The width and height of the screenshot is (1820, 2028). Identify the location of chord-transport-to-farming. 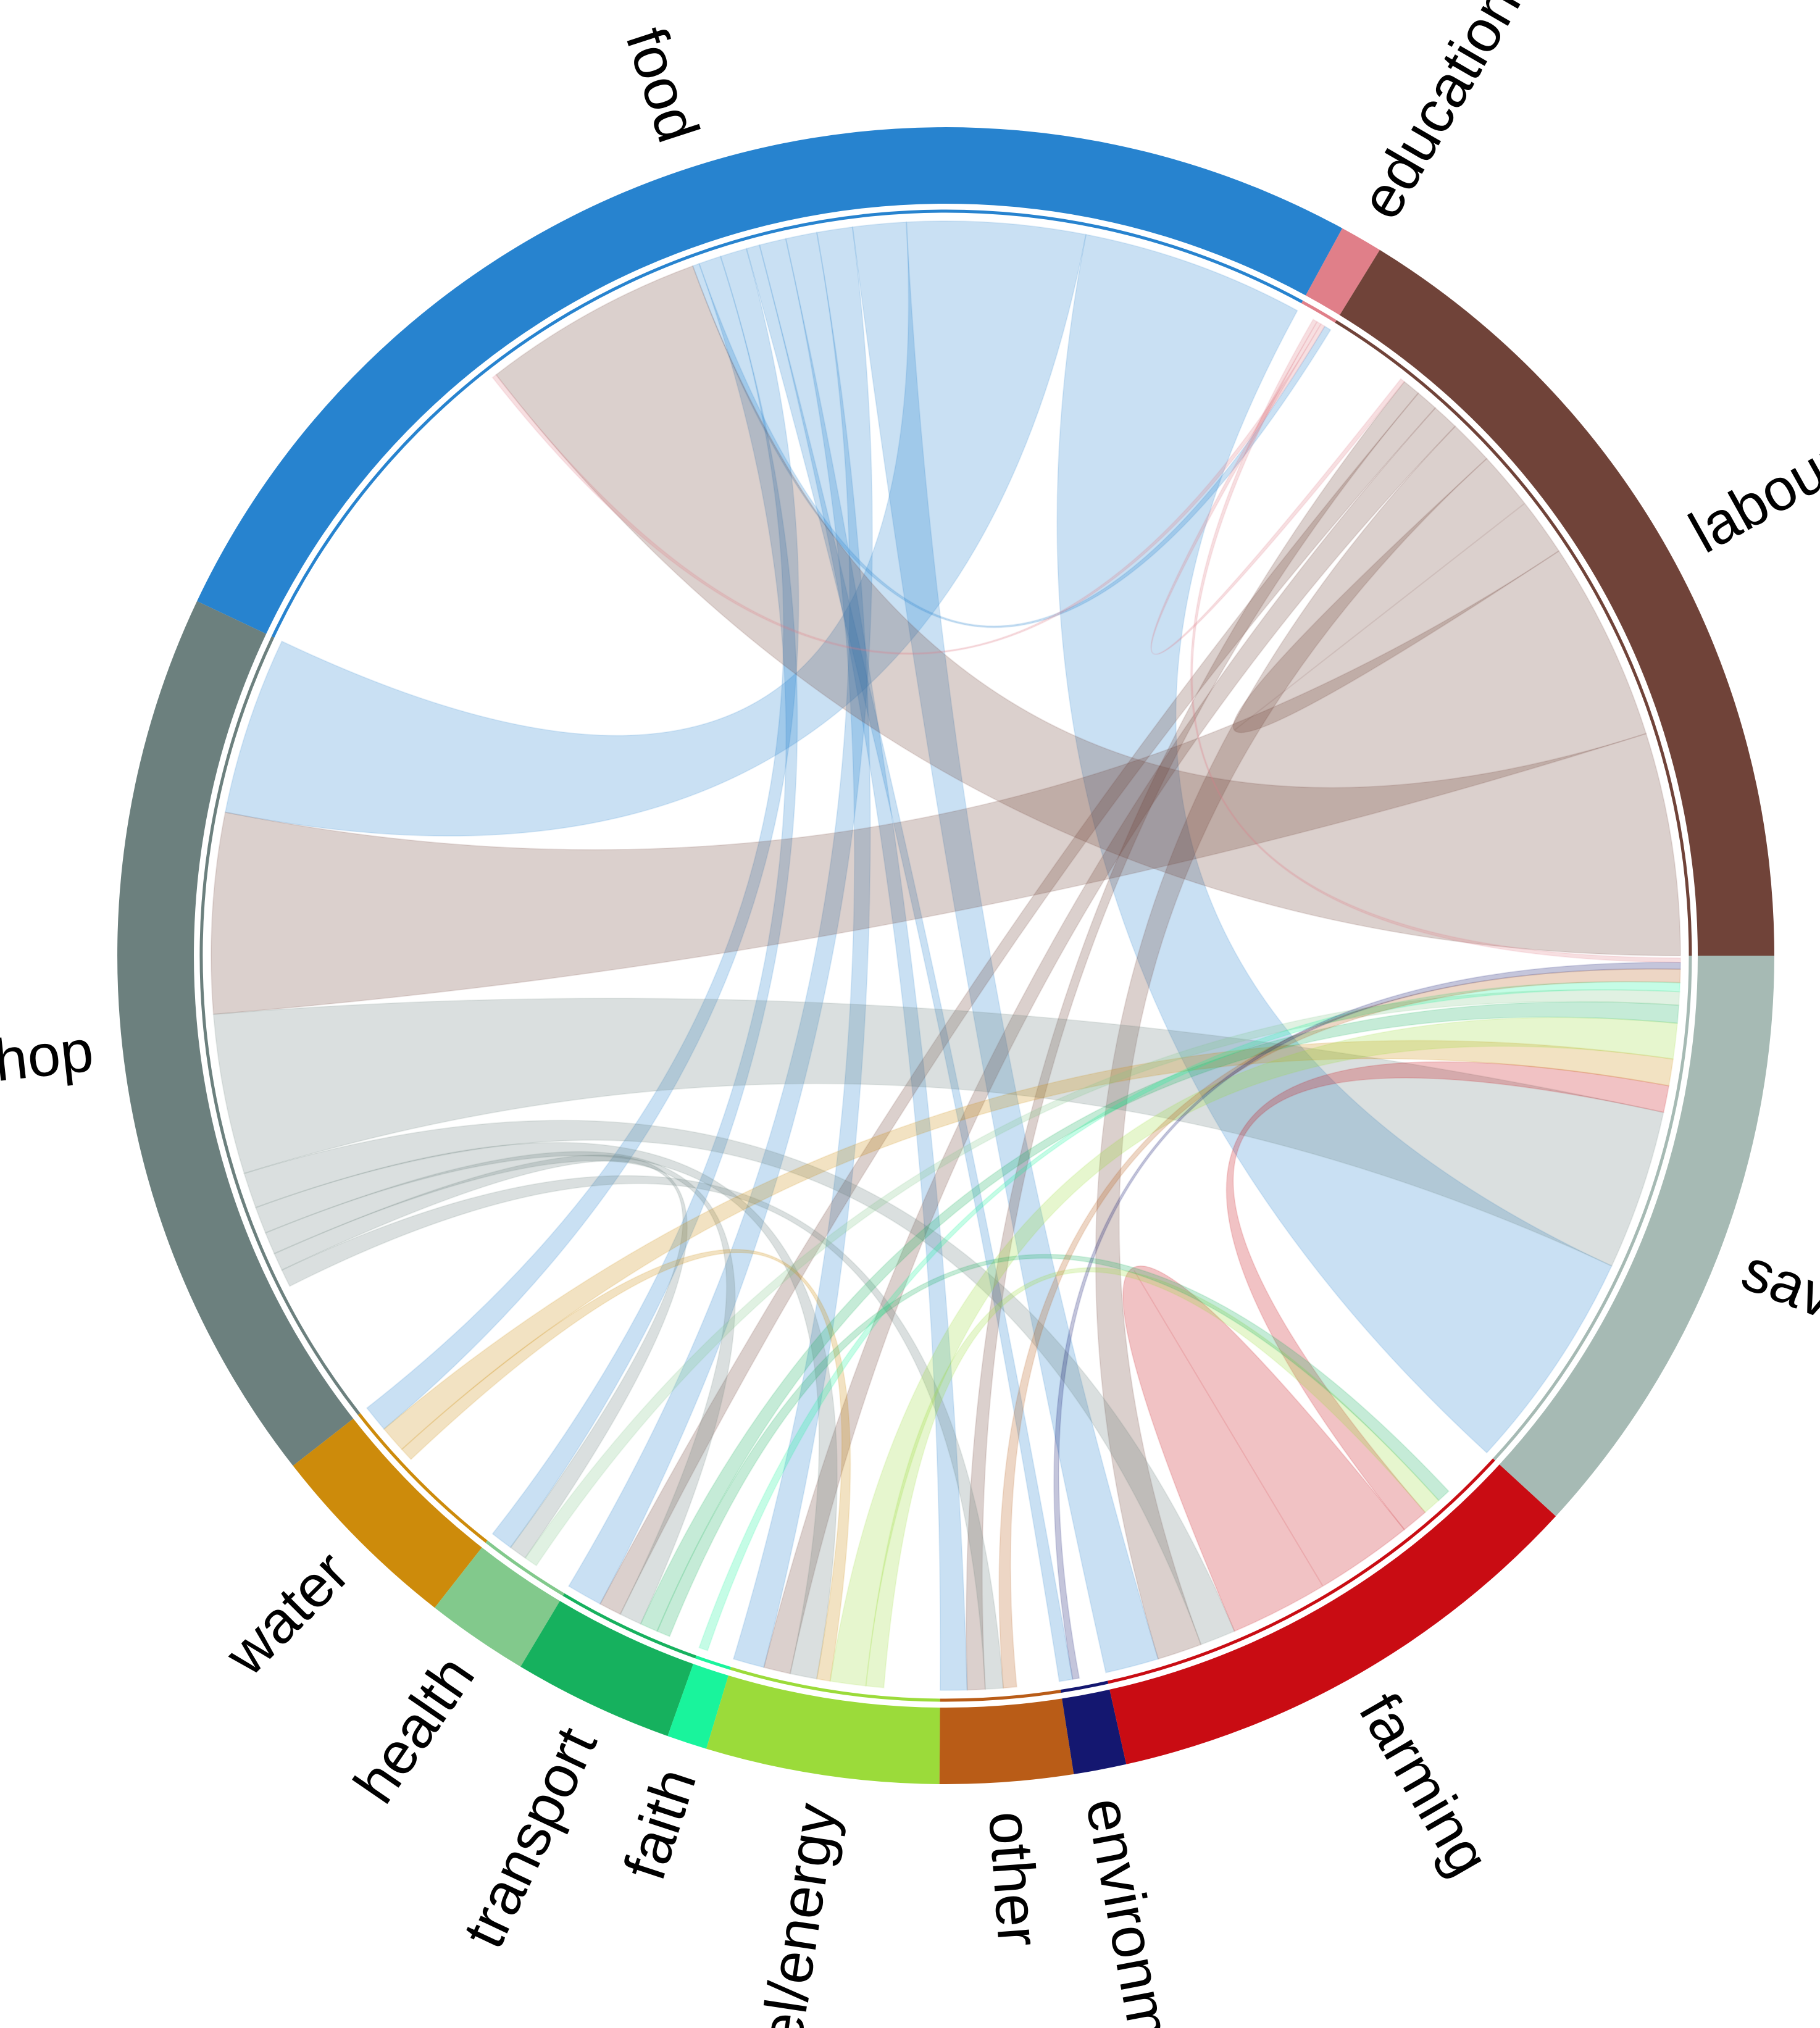
(1053, 1446).